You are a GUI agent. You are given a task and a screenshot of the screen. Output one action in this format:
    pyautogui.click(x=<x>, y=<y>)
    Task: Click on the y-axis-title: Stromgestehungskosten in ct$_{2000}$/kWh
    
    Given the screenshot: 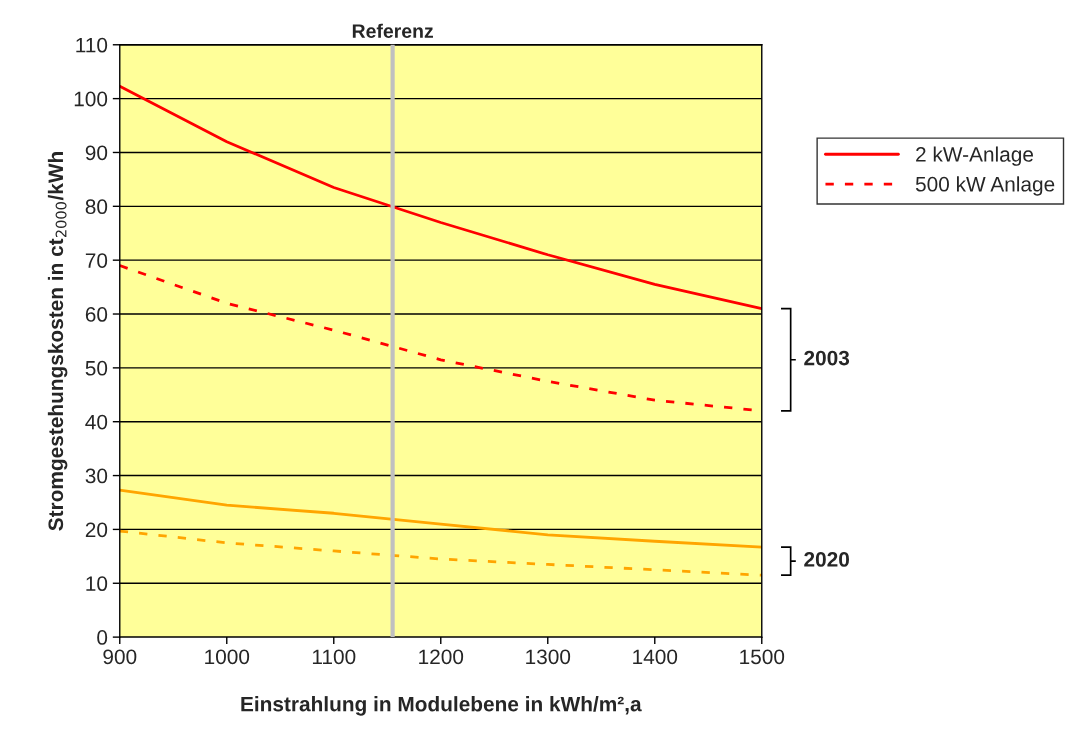 What is the action you would take?
    pyautogui.click(x=57, y=341)
    